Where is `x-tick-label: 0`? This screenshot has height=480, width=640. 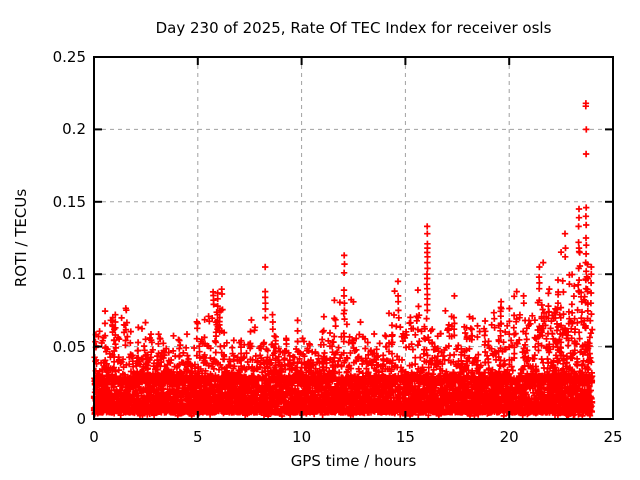
x-tick-label: 0 is located at coordinates (94, 437).